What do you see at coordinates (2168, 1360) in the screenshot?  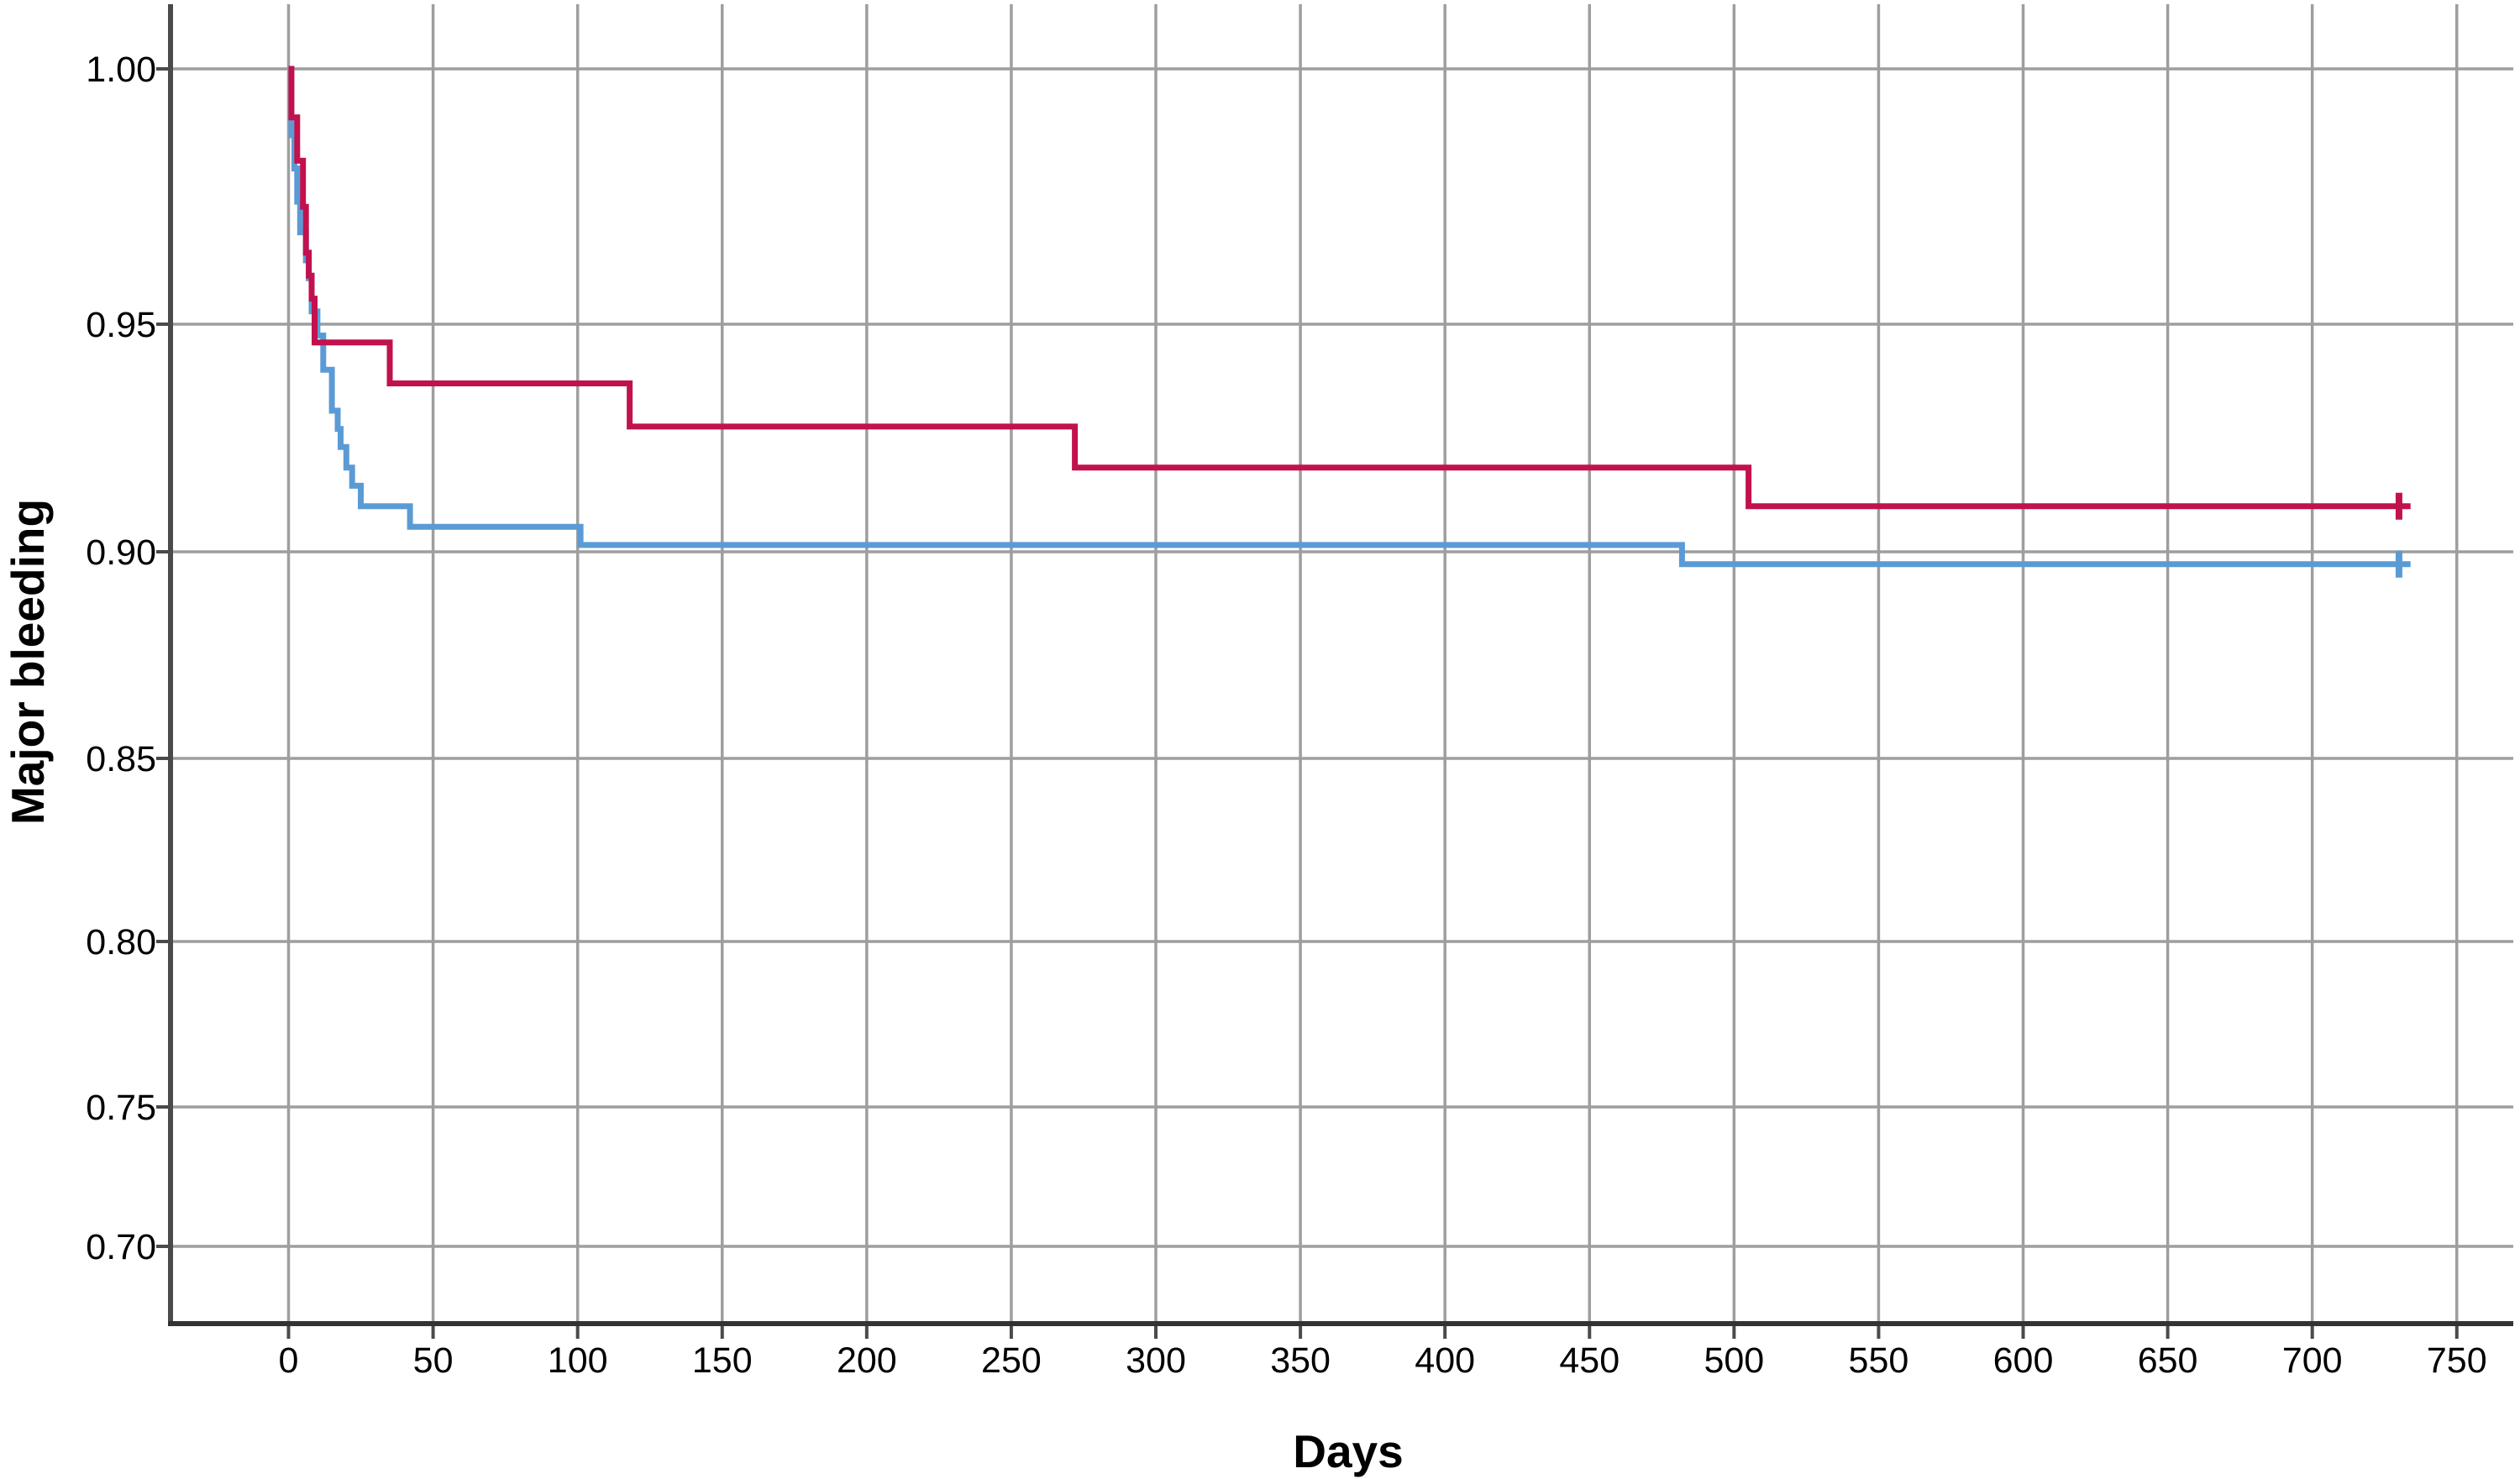 I see `x-tick-label: 650` at bounding box center [2168, 1360].